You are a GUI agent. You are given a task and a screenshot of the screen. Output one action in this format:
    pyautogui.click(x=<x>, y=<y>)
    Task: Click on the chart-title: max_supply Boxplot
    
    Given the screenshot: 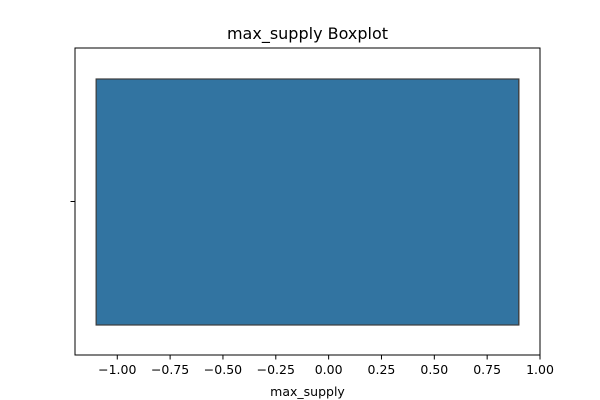 What is the action you would take?
    pyautogui.click(x=307, y=34)
    